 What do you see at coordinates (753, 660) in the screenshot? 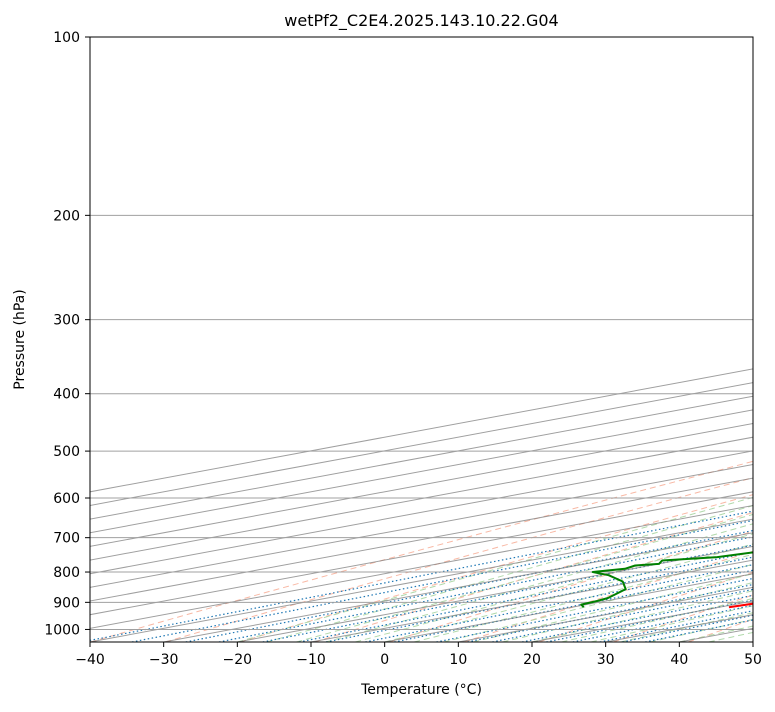
I see `x-tick-label: 50` at bounding box center [753, 660].